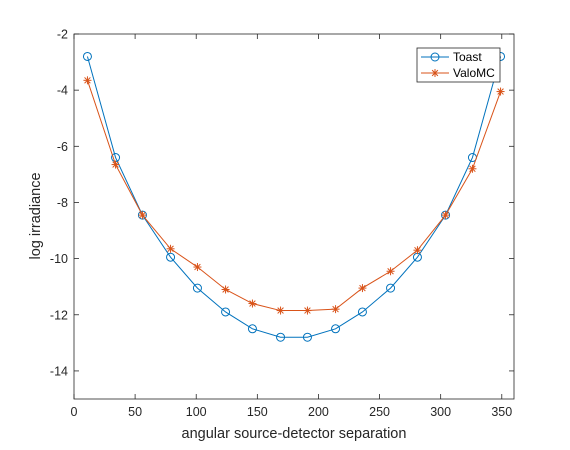 The width and height of the screenshot is (570, 450). I want to click on y-axis-label: log irradiance, so click(36, 215).